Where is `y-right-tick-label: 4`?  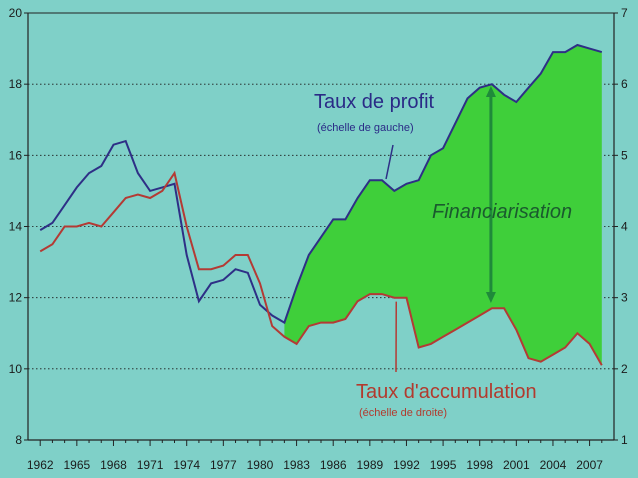 y-right-tick-label: 4 is located at coordinates (624, 227).